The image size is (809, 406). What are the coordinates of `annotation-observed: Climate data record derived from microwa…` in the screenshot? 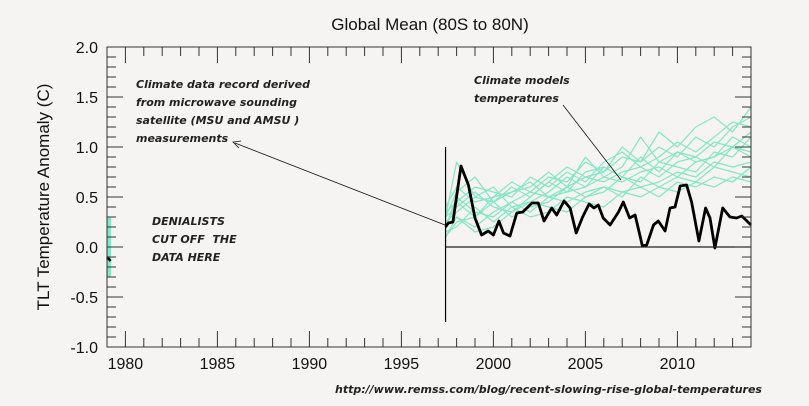 It's located at (223, 111).